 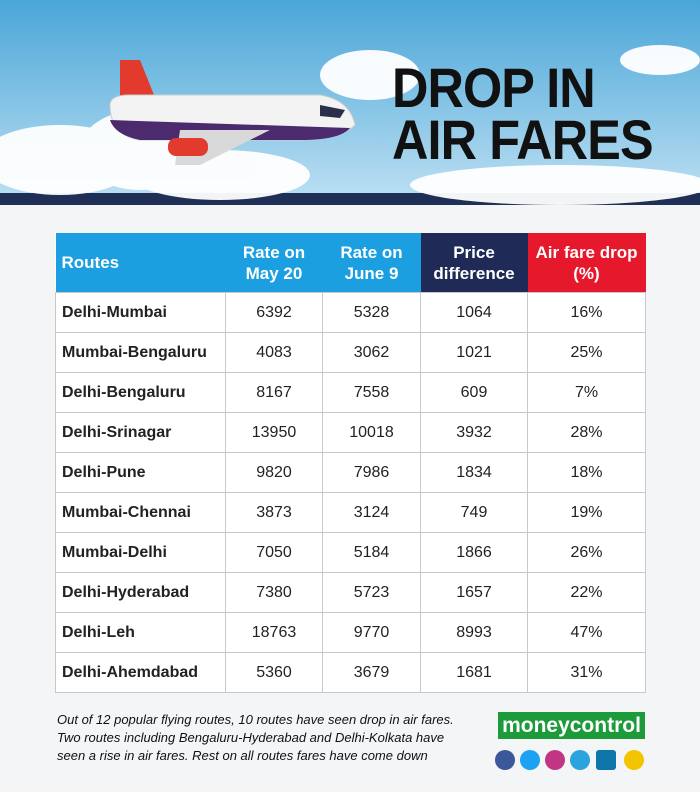 I want to click on table-cell: 22%, so click(x=586, y=592).